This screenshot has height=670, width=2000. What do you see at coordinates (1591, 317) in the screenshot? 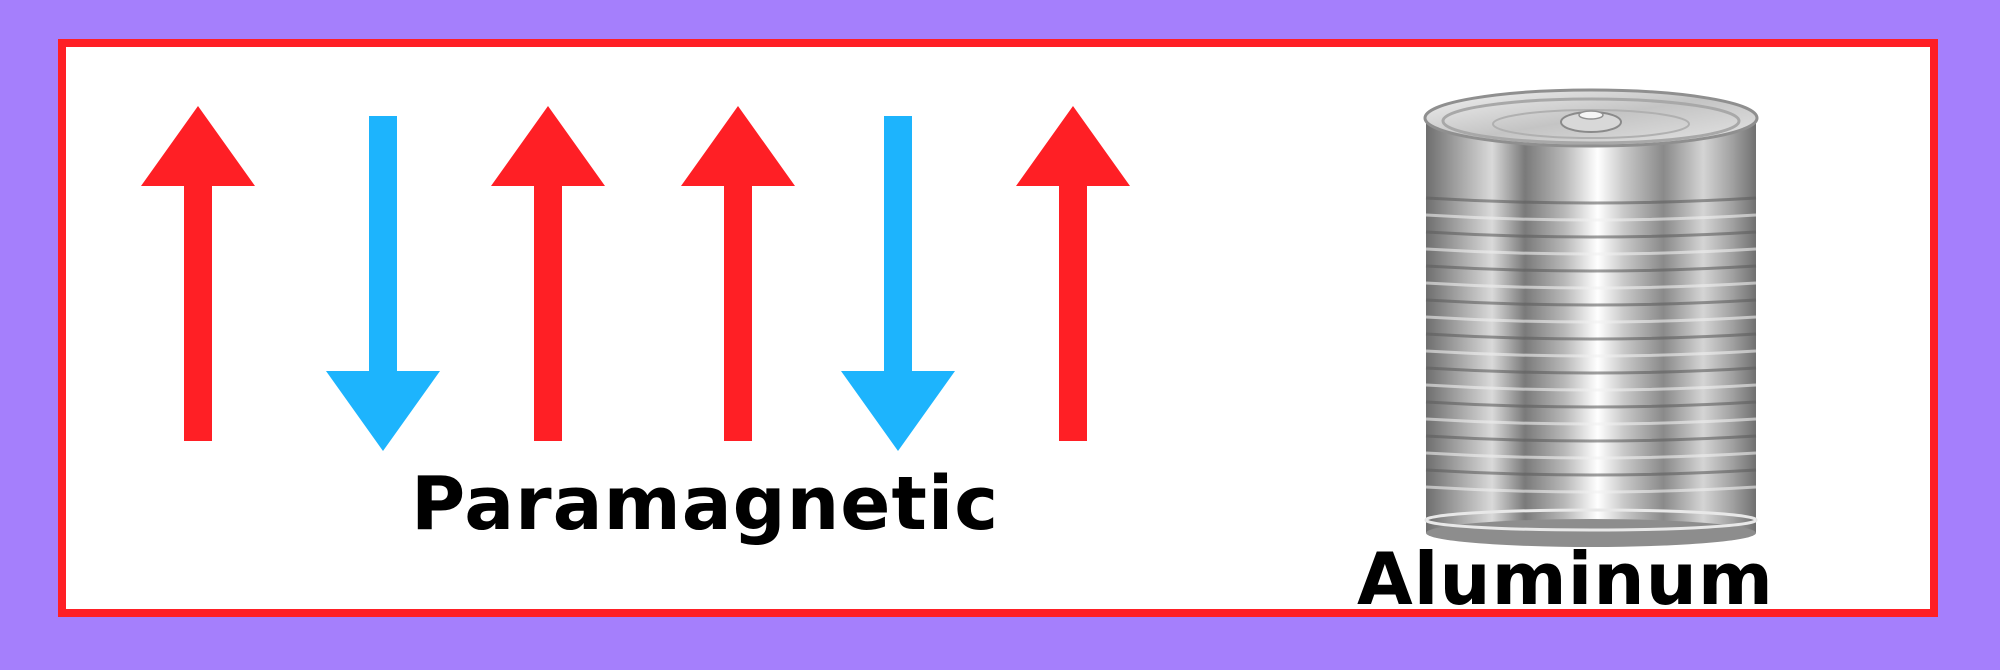
I see `aluminum-can-icon` at bounding box center [1591, 317].